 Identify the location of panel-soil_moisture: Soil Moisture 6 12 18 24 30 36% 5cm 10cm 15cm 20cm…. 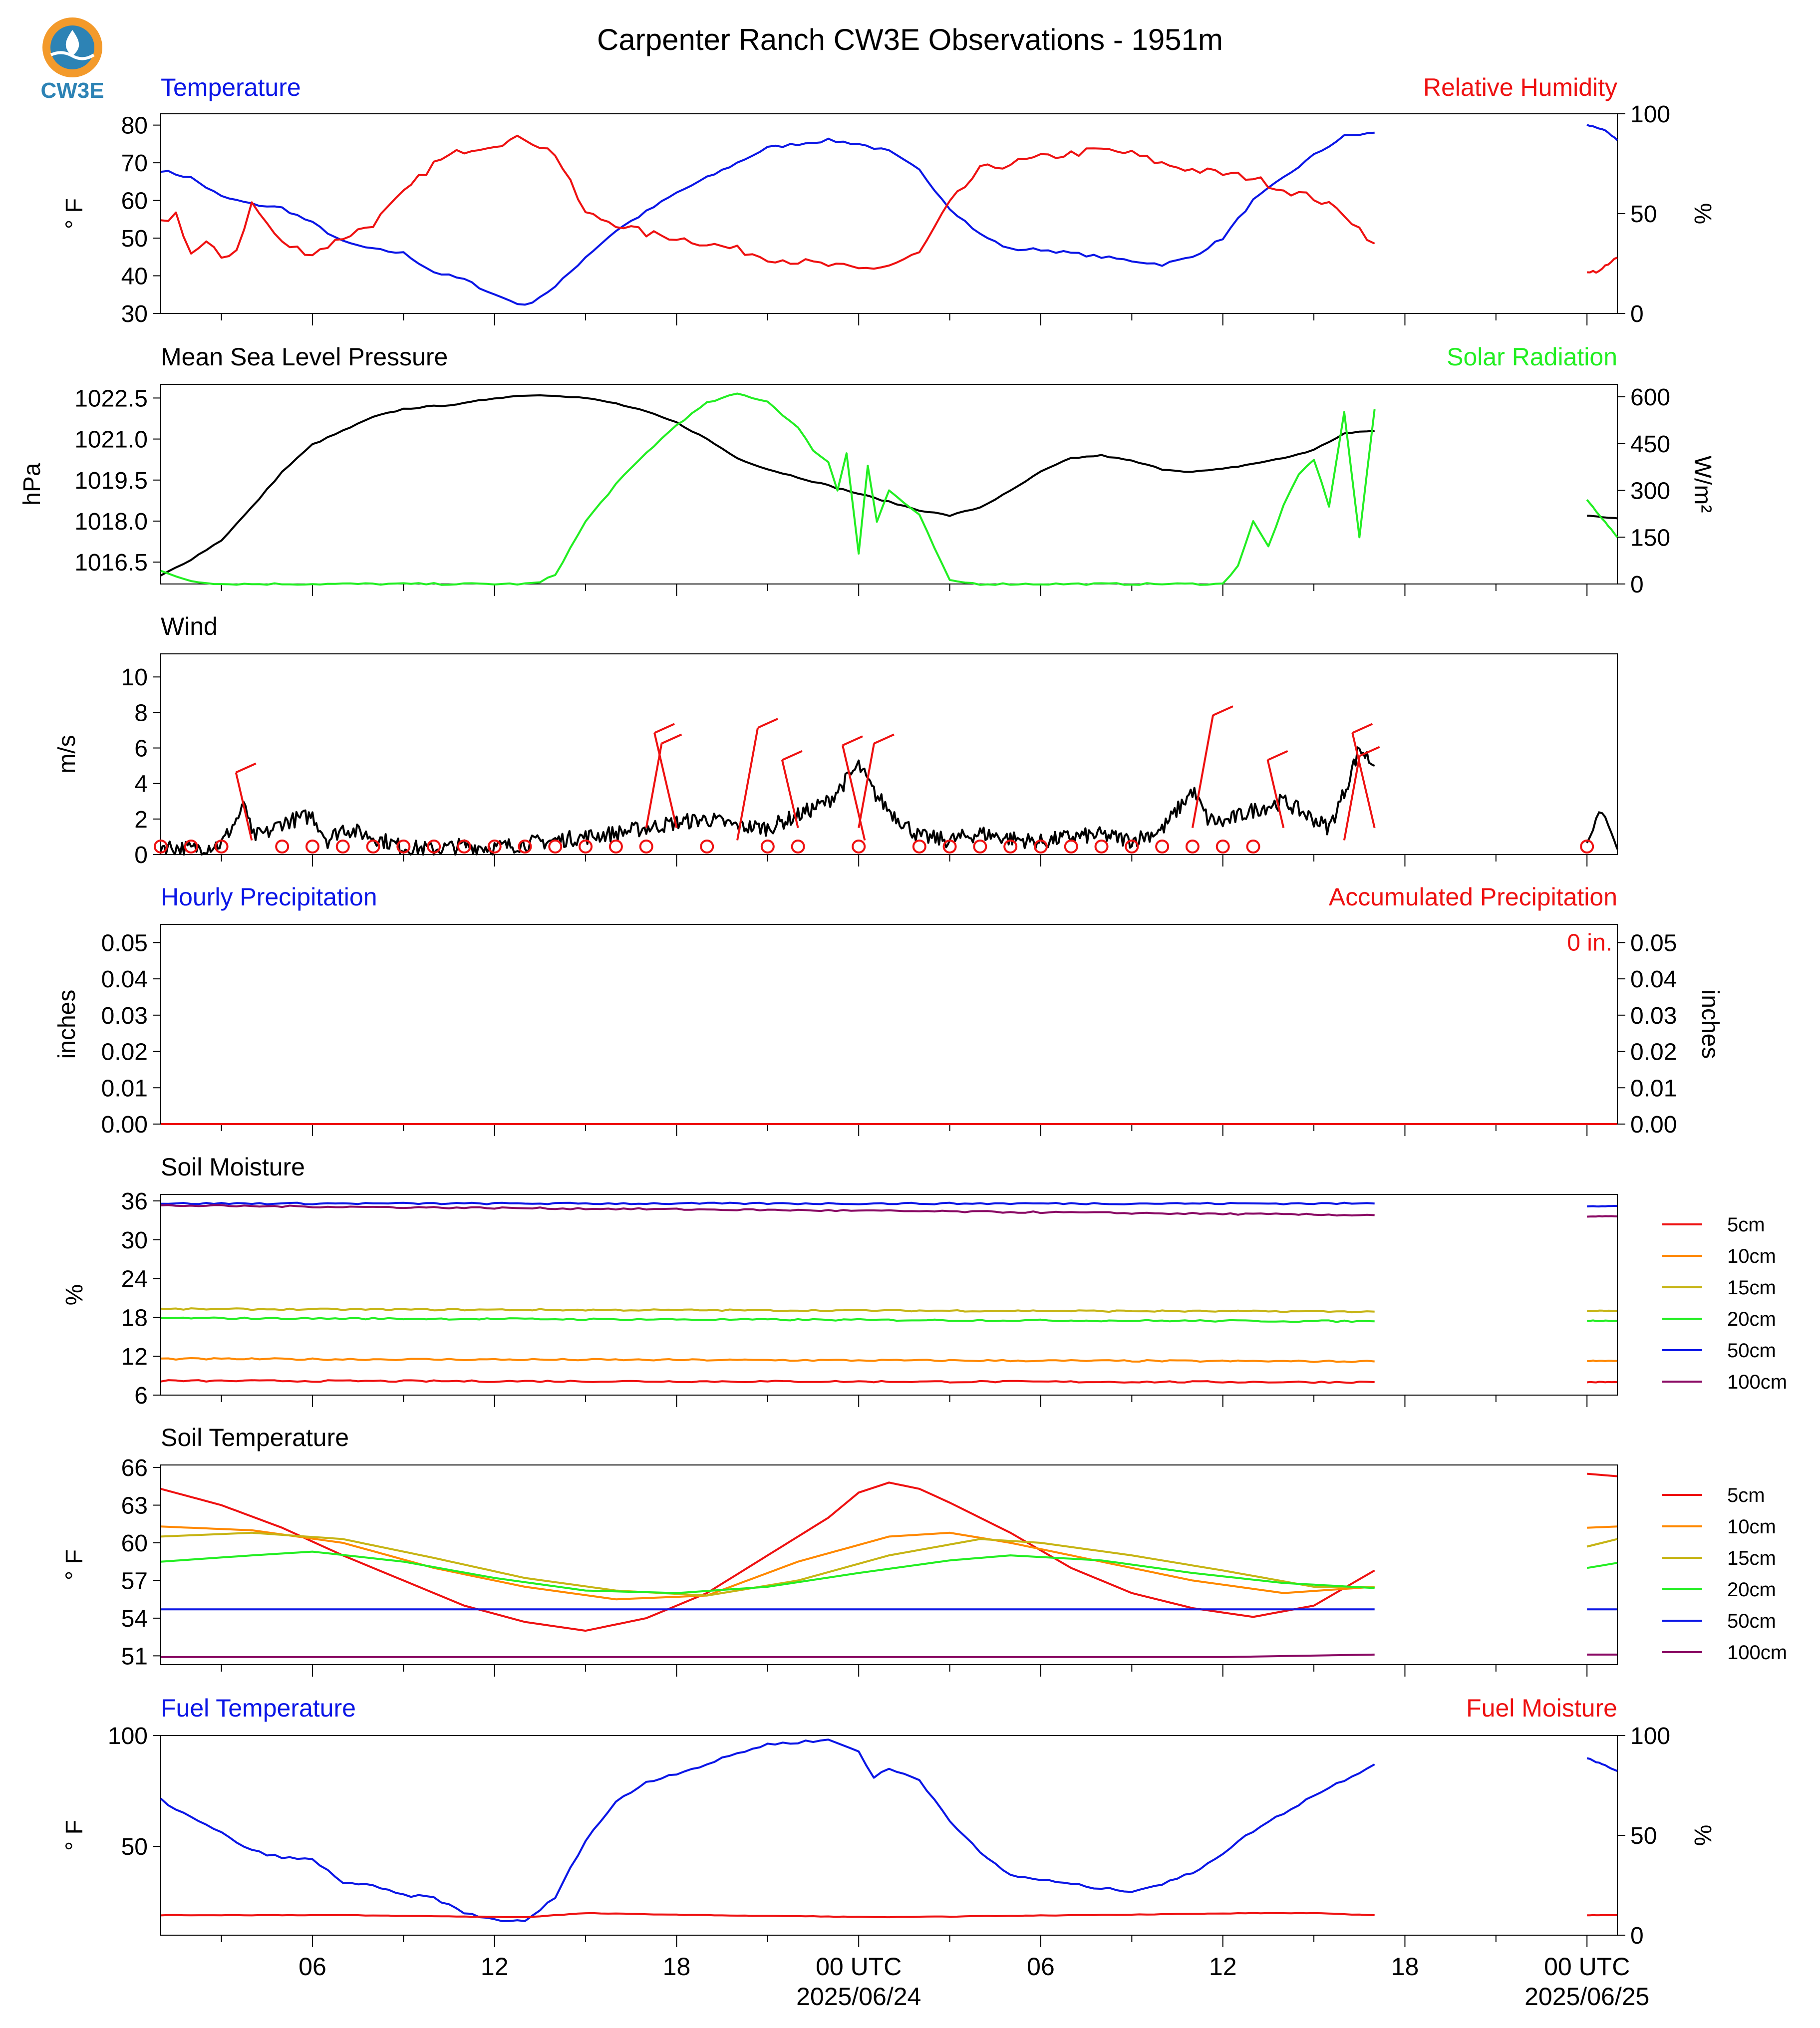
(924, 1281).